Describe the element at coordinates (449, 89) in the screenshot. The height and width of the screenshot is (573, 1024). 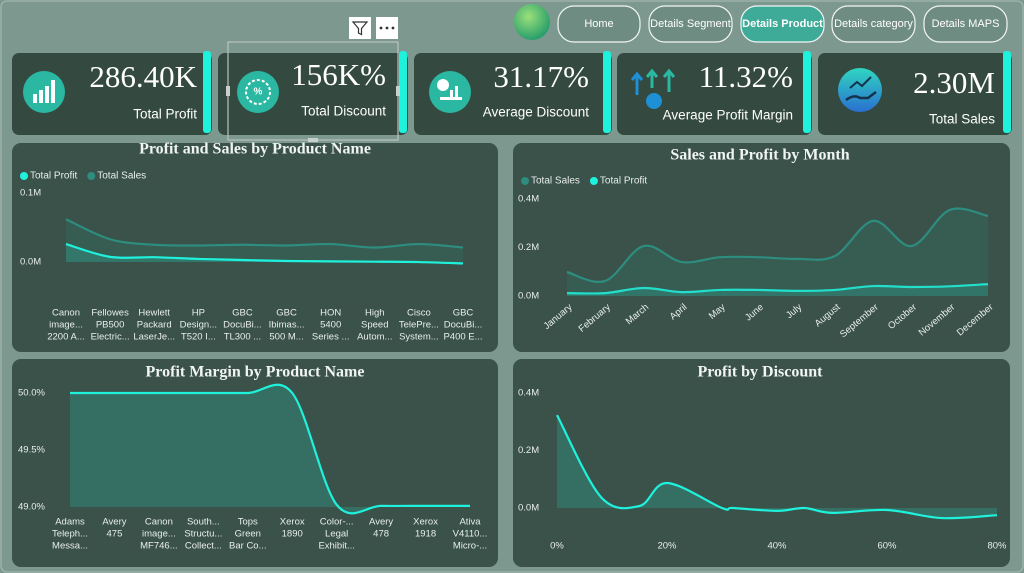
I see `icon-average-discount-shape` at that location.